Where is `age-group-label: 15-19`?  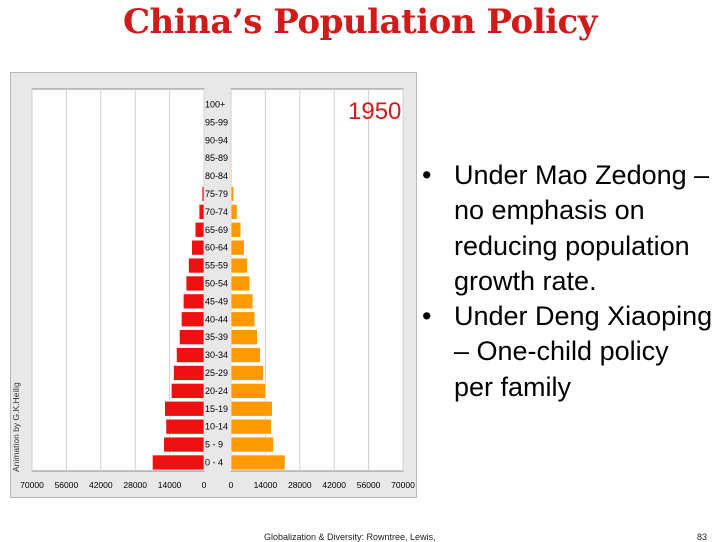 age-group-label: 15-19 is located at coordinates (216, 409).